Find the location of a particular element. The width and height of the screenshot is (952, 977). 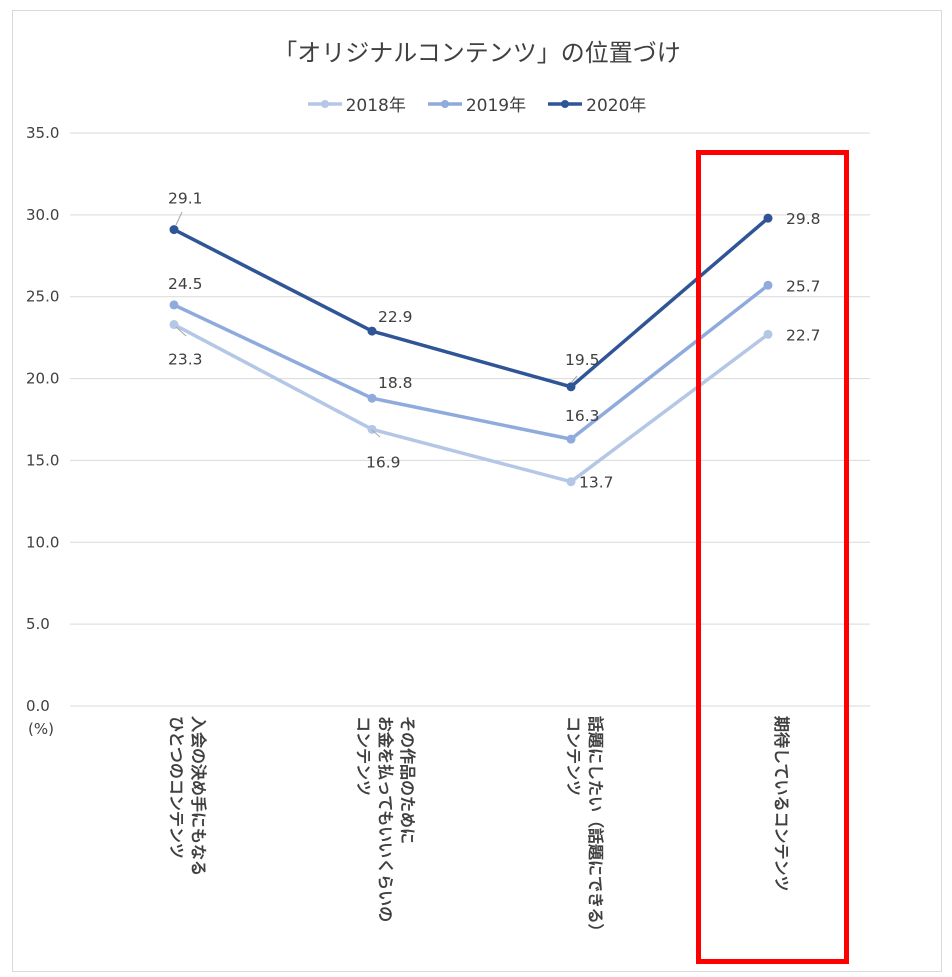

data-label: 16.3 is located at coordinates (582, 416).